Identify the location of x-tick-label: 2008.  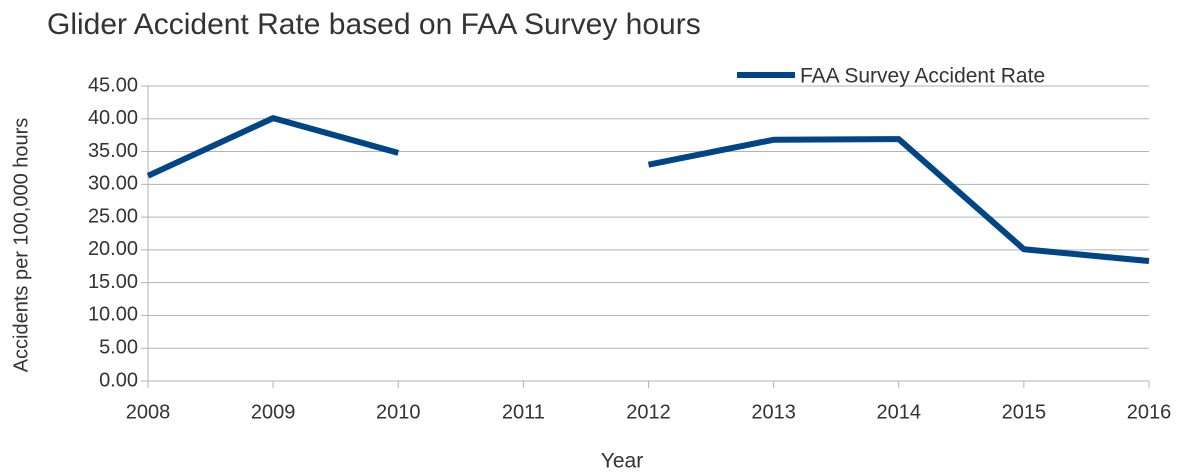
(148, 412).